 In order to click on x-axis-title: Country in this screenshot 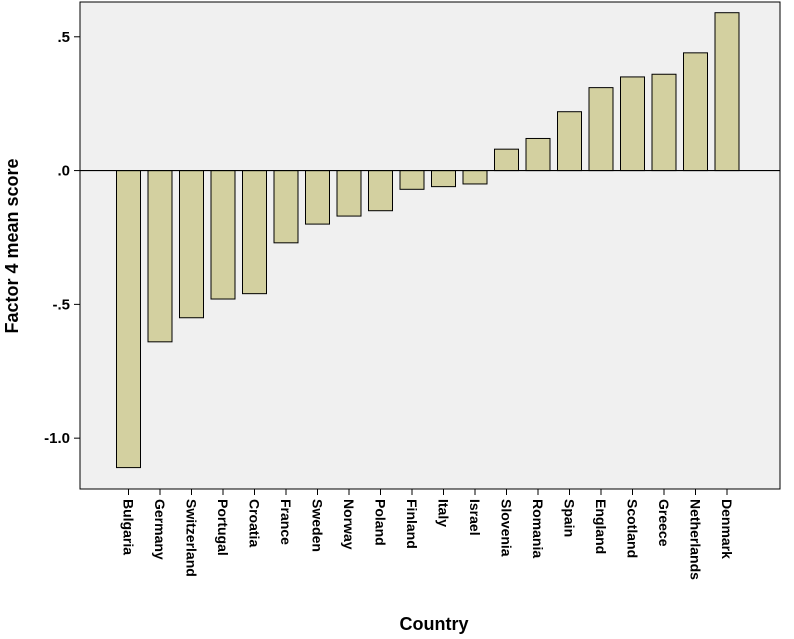, I will do `click(434, 624)`.